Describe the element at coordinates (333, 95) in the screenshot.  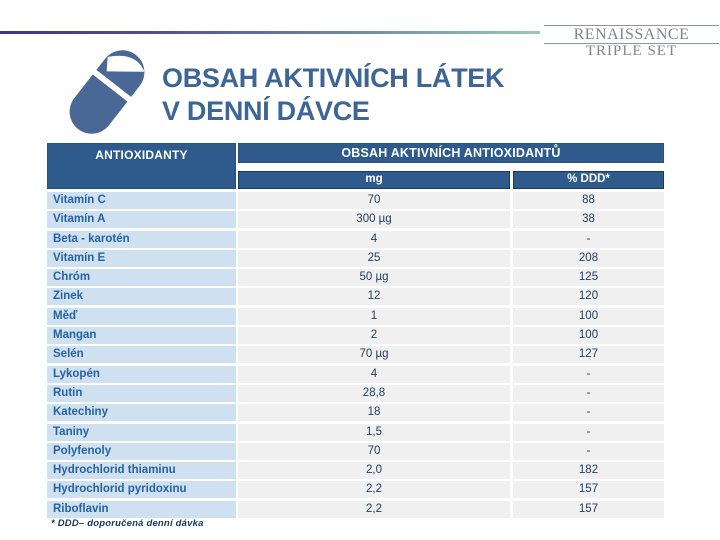
I see `page-title: OBSAH AKTIVNÍCH LÁTEK V DENNÍ DÁVCE` at that location.